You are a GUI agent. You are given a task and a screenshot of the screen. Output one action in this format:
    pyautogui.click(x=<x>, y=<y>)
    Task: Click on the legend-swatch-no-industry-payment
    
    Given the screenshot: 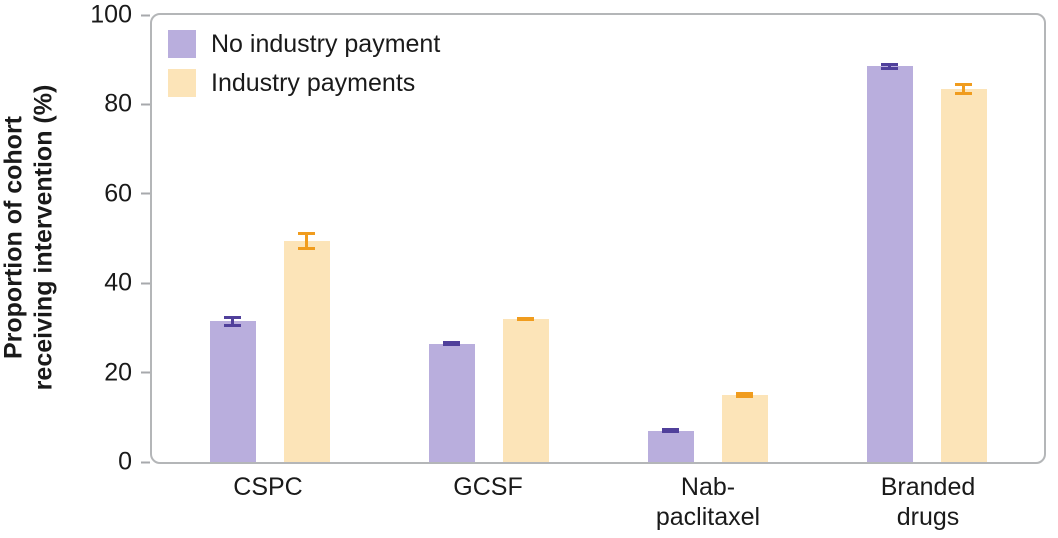 What is the action you would take?
    pyautogui.click(x=182, y=44)
    